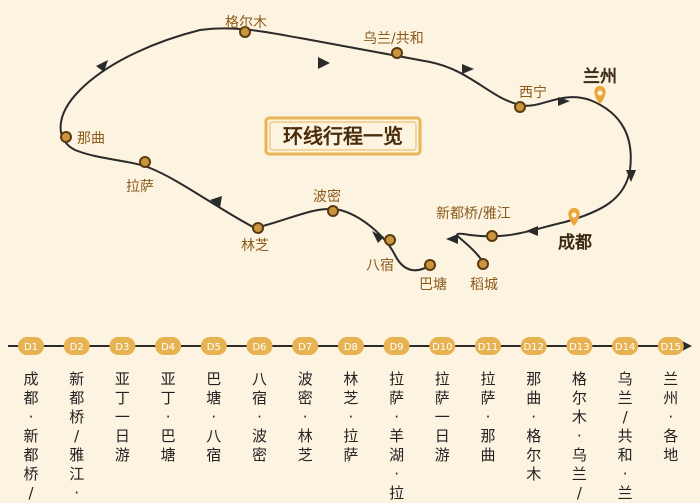 Image resolution: width=700 pixels, height=503 pixels. I want to click on node-label: 林芝, so click(255, 246).